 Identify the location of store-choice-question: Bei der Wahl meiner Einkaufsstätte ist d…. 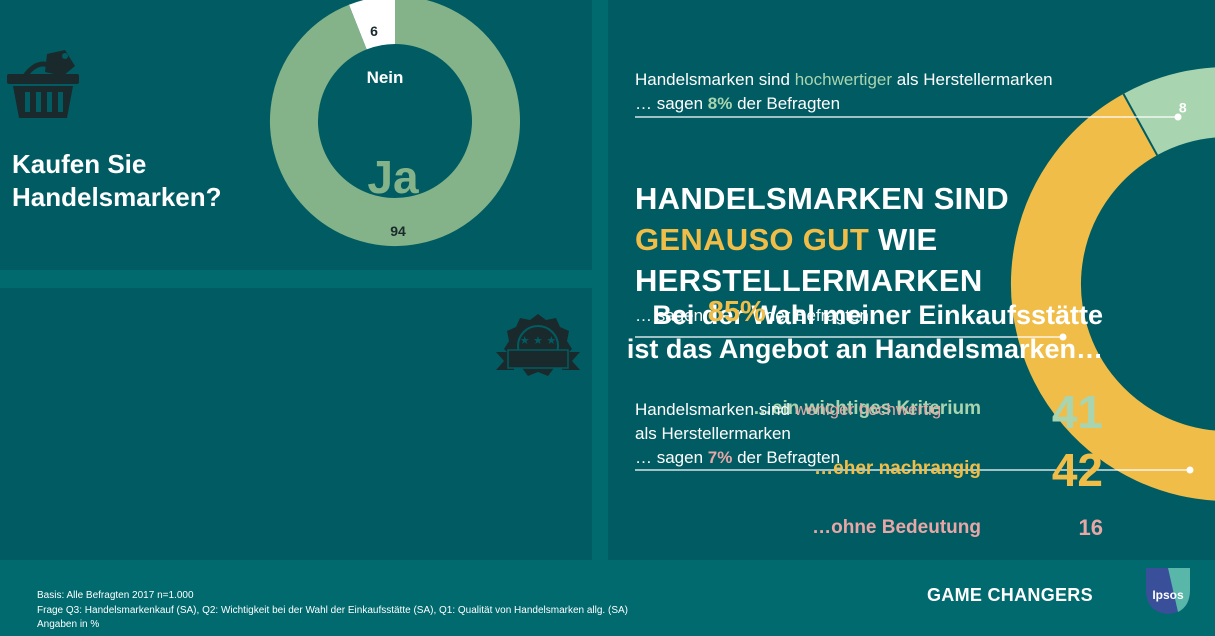
(863, 332).